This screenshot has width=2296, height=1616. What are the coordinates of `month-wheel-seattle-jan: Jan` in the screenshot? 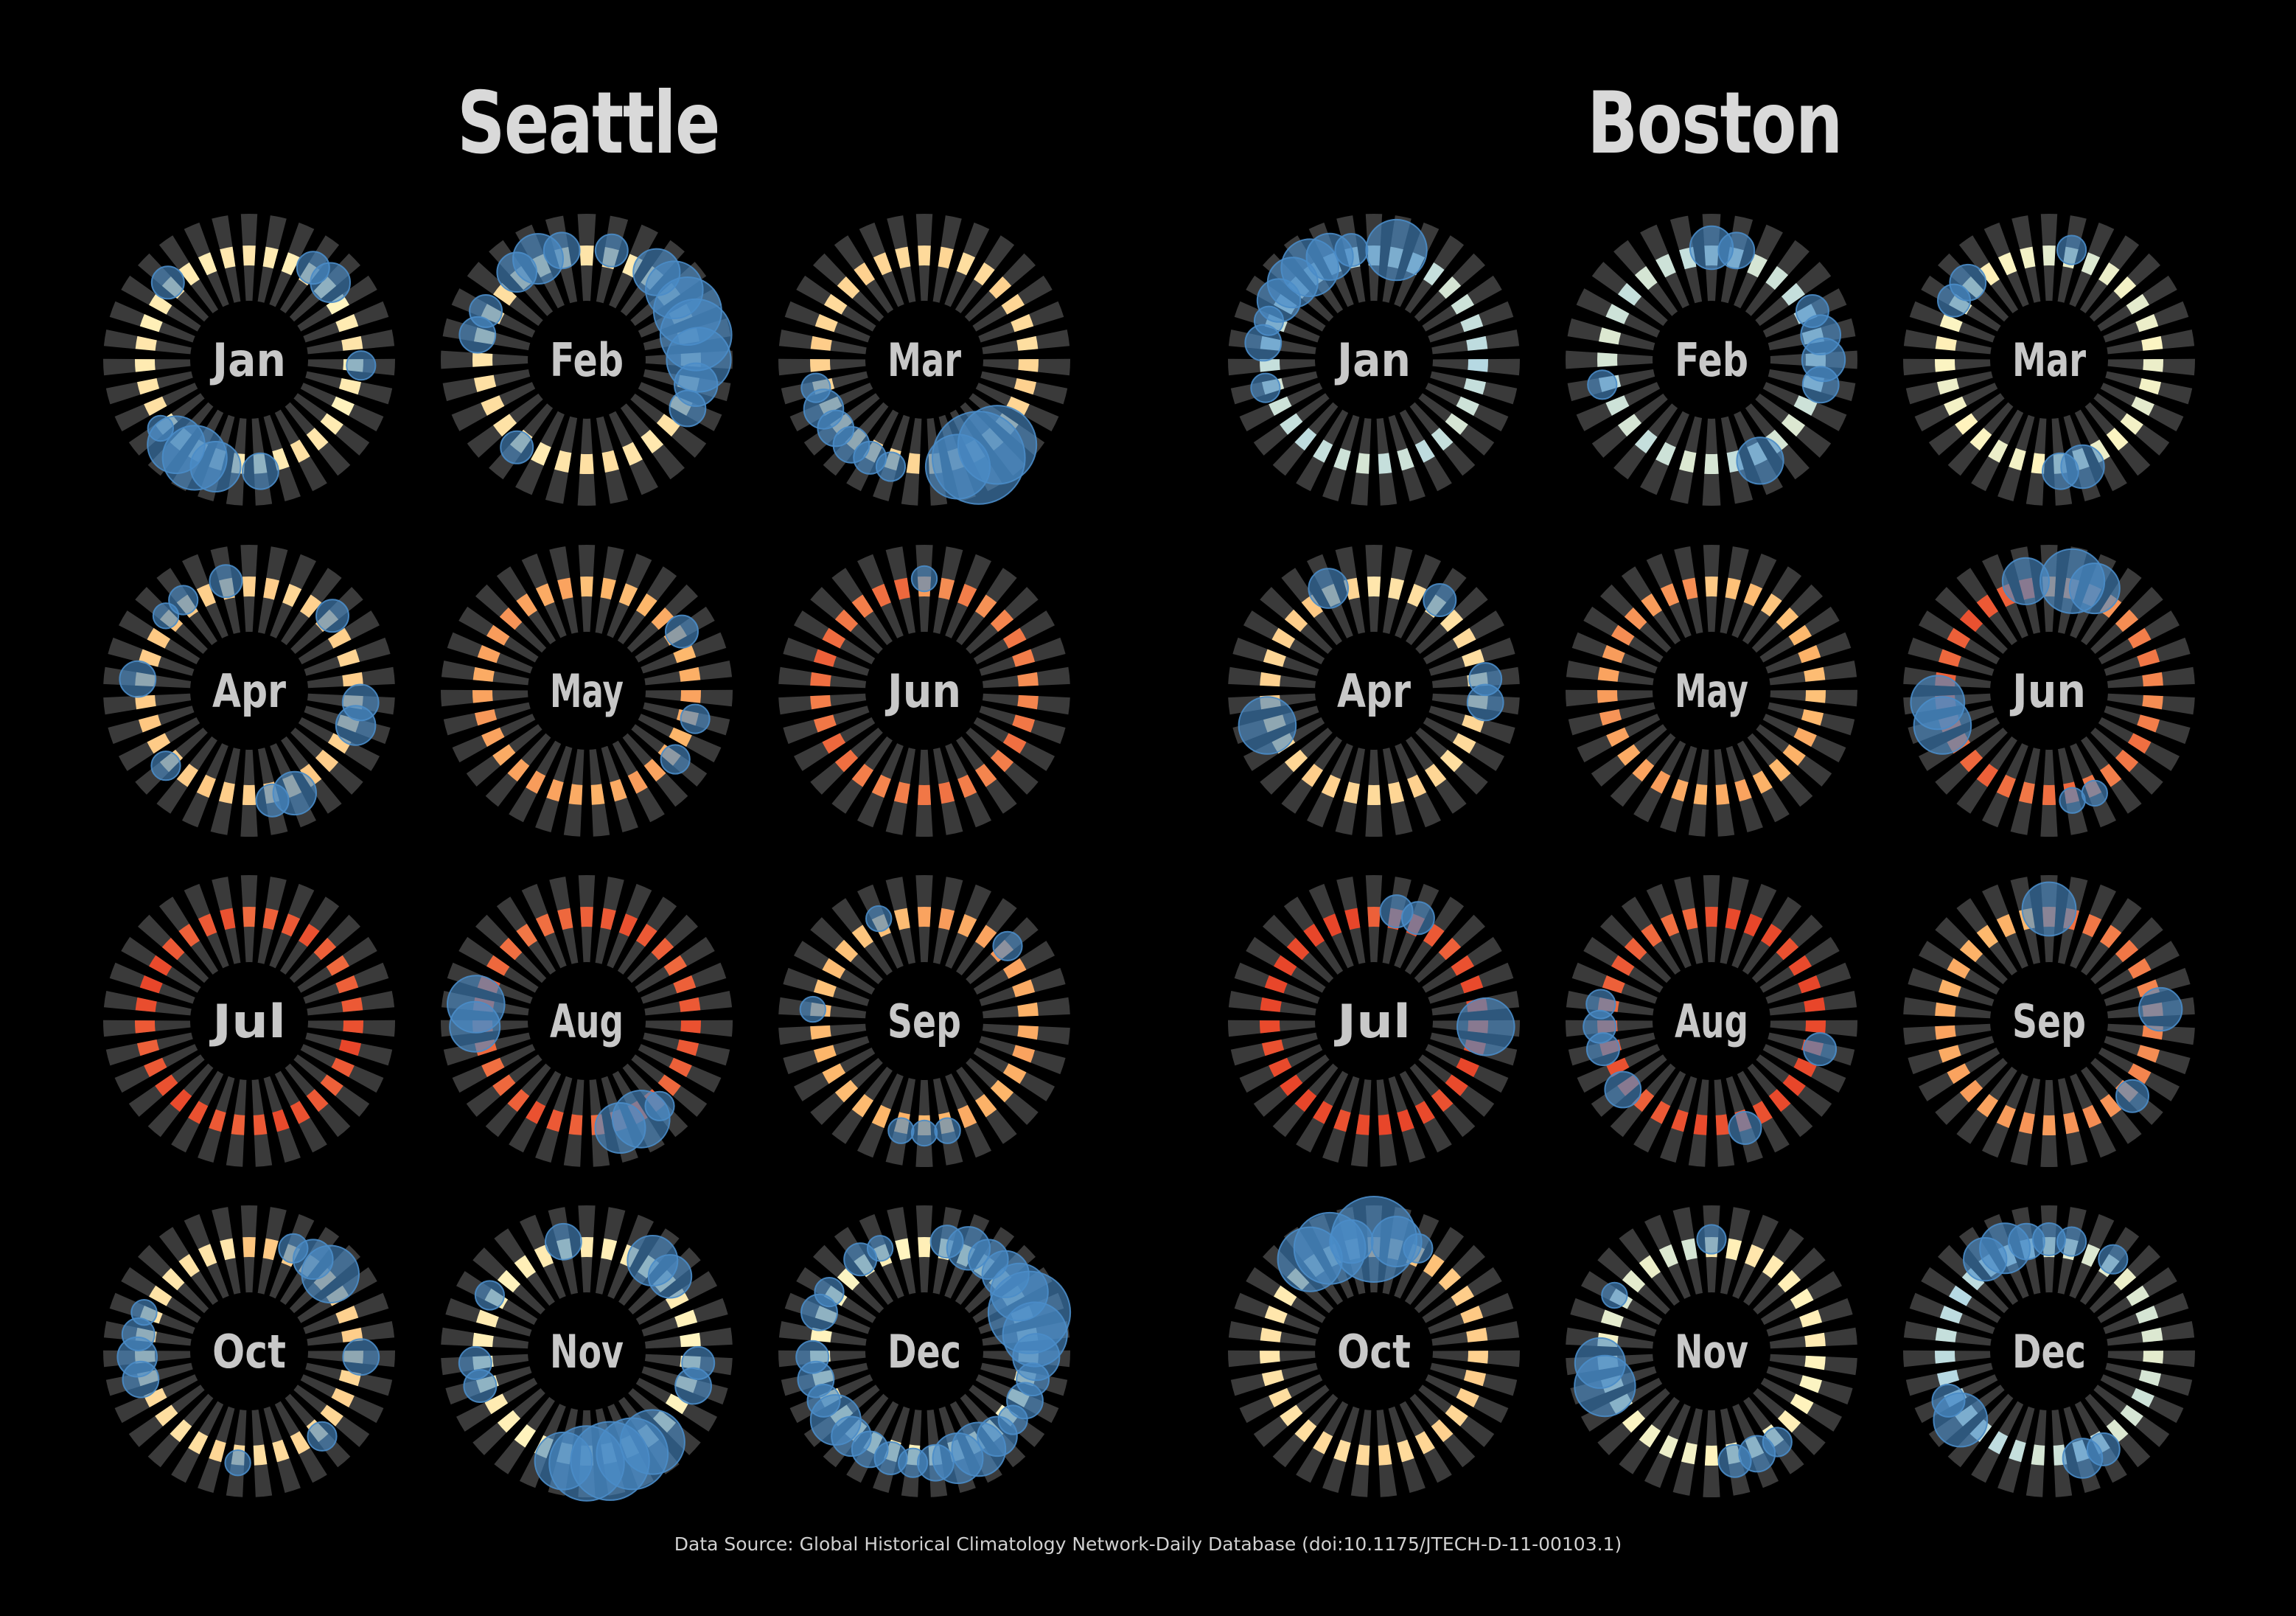 It's located at (249, 359).